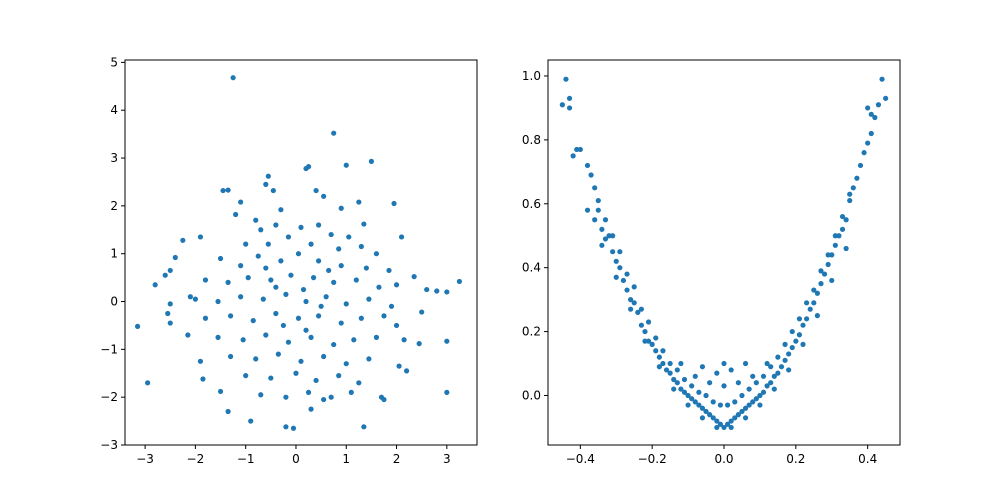  Describe the element at coordinates (196, 459) in the screenshot. I see `x-tick-label: −2` at that location.